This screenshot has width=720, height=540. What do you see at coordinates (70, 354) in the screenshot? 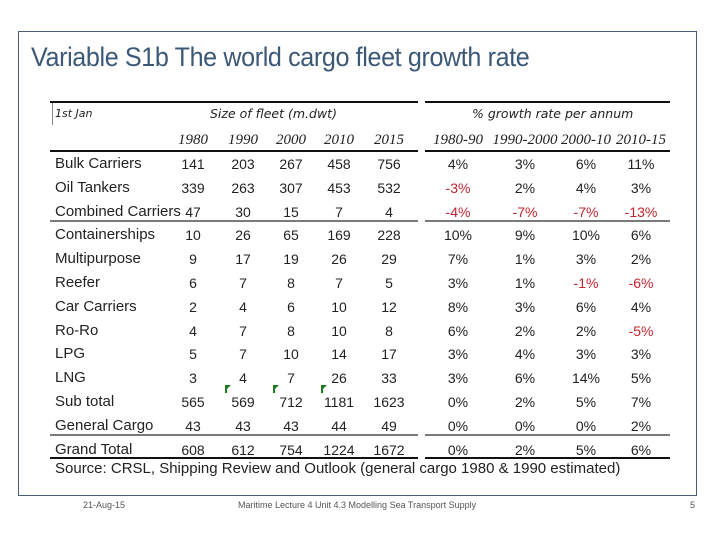
I see `row-label: LPG` at bounding box center [70, 354].